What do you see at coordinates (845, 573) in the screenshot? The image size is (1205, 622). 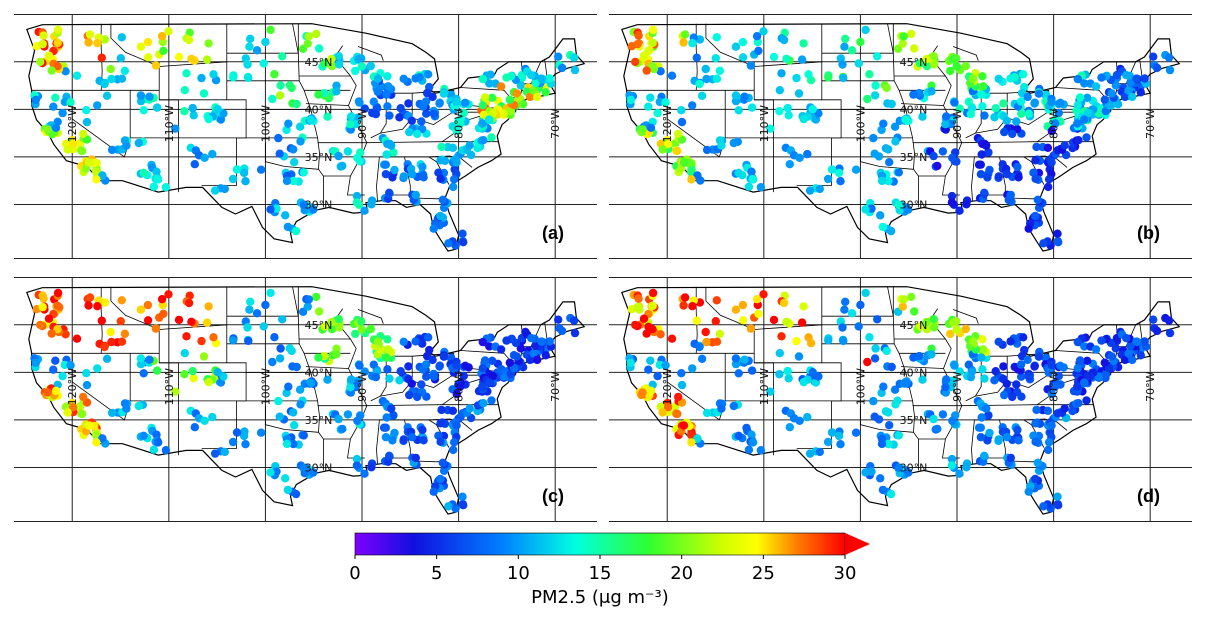 I see `colorbar-tick-label: 30` at bounding box center [845, 573].